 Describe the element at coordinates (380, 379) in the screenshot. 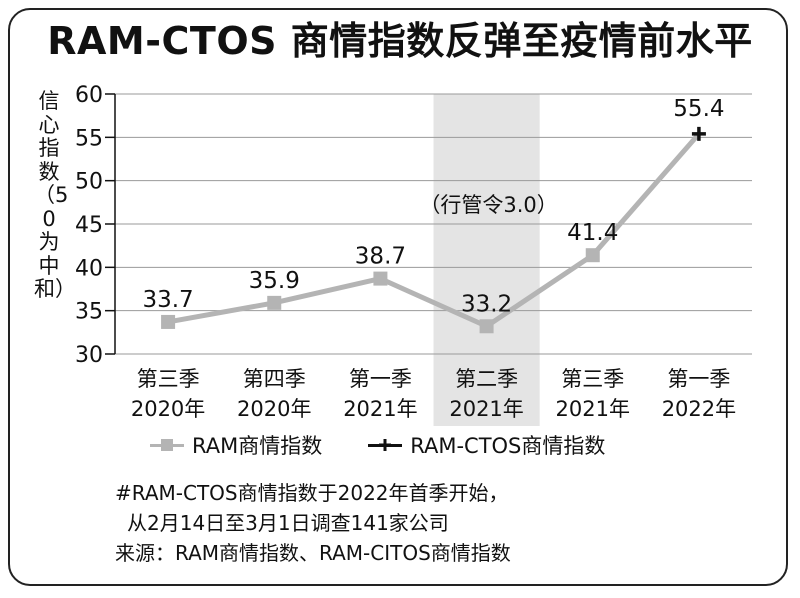

I see `x-tick-label-2-0: 第一季` at that location.